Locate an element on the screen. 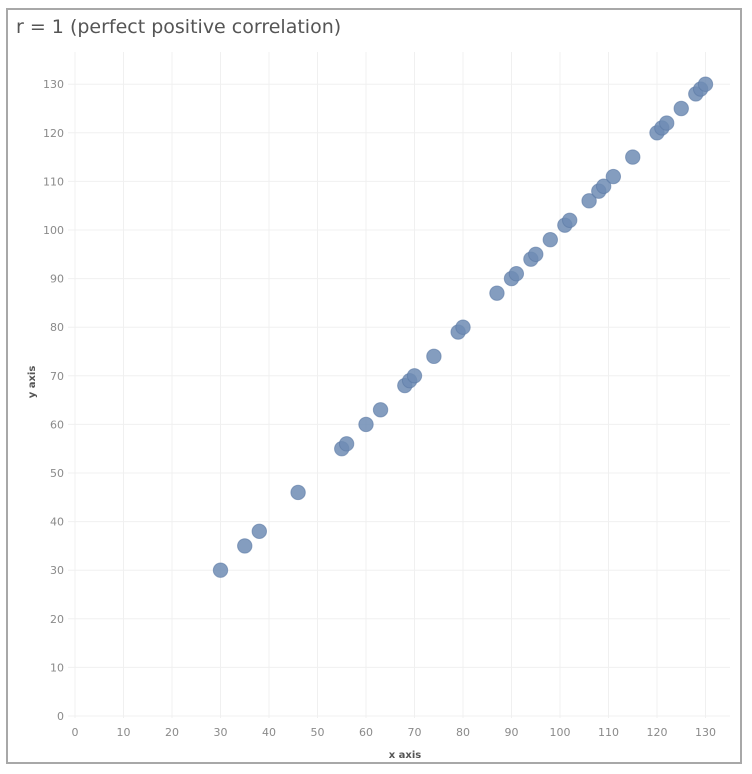 Image resolution: width=752 pixels, height=774 pixels. x-tick-label: 130 is located at coordinates (705, 732).